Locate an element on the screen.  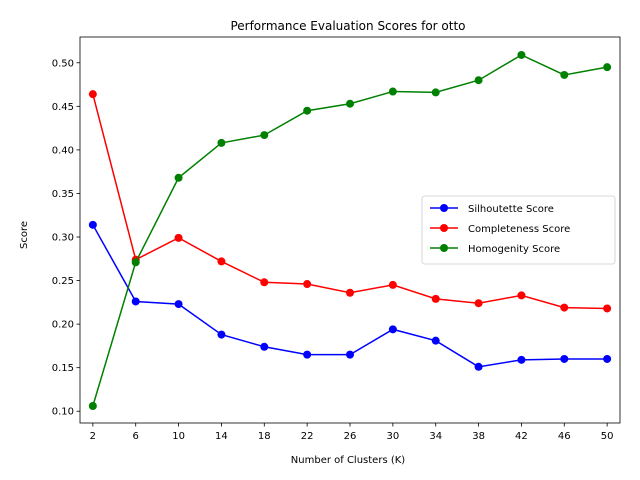
chart-title: Performance Evaluation Scores for otto is located at coordinates (347, 26).